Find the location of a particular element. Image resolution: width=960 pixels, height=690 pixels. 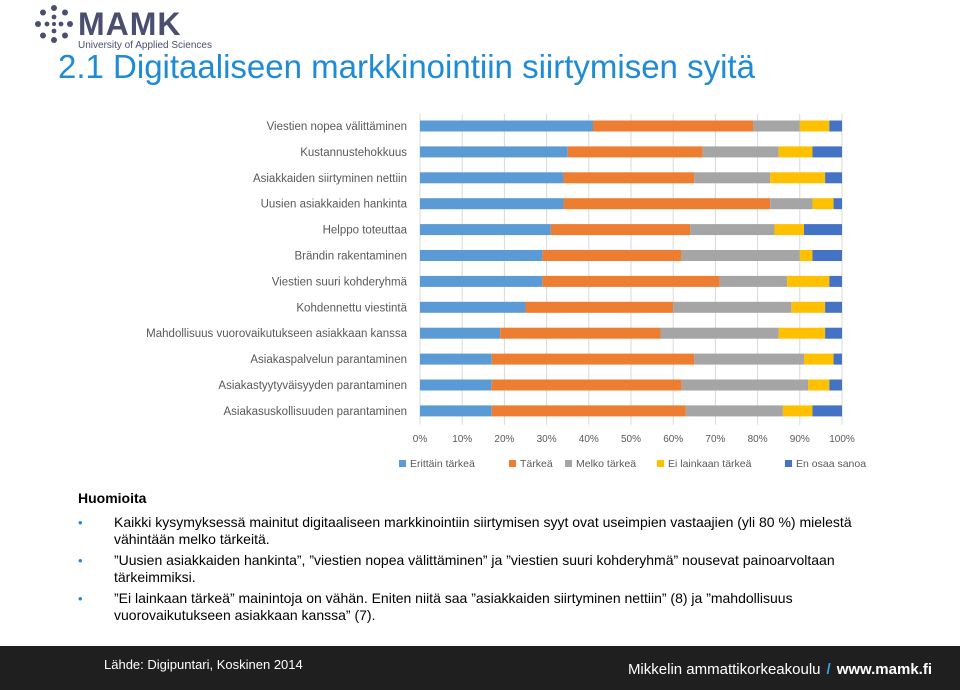

chart-category-label: Kustannustehokkuus is located at coordinates (353, 153).